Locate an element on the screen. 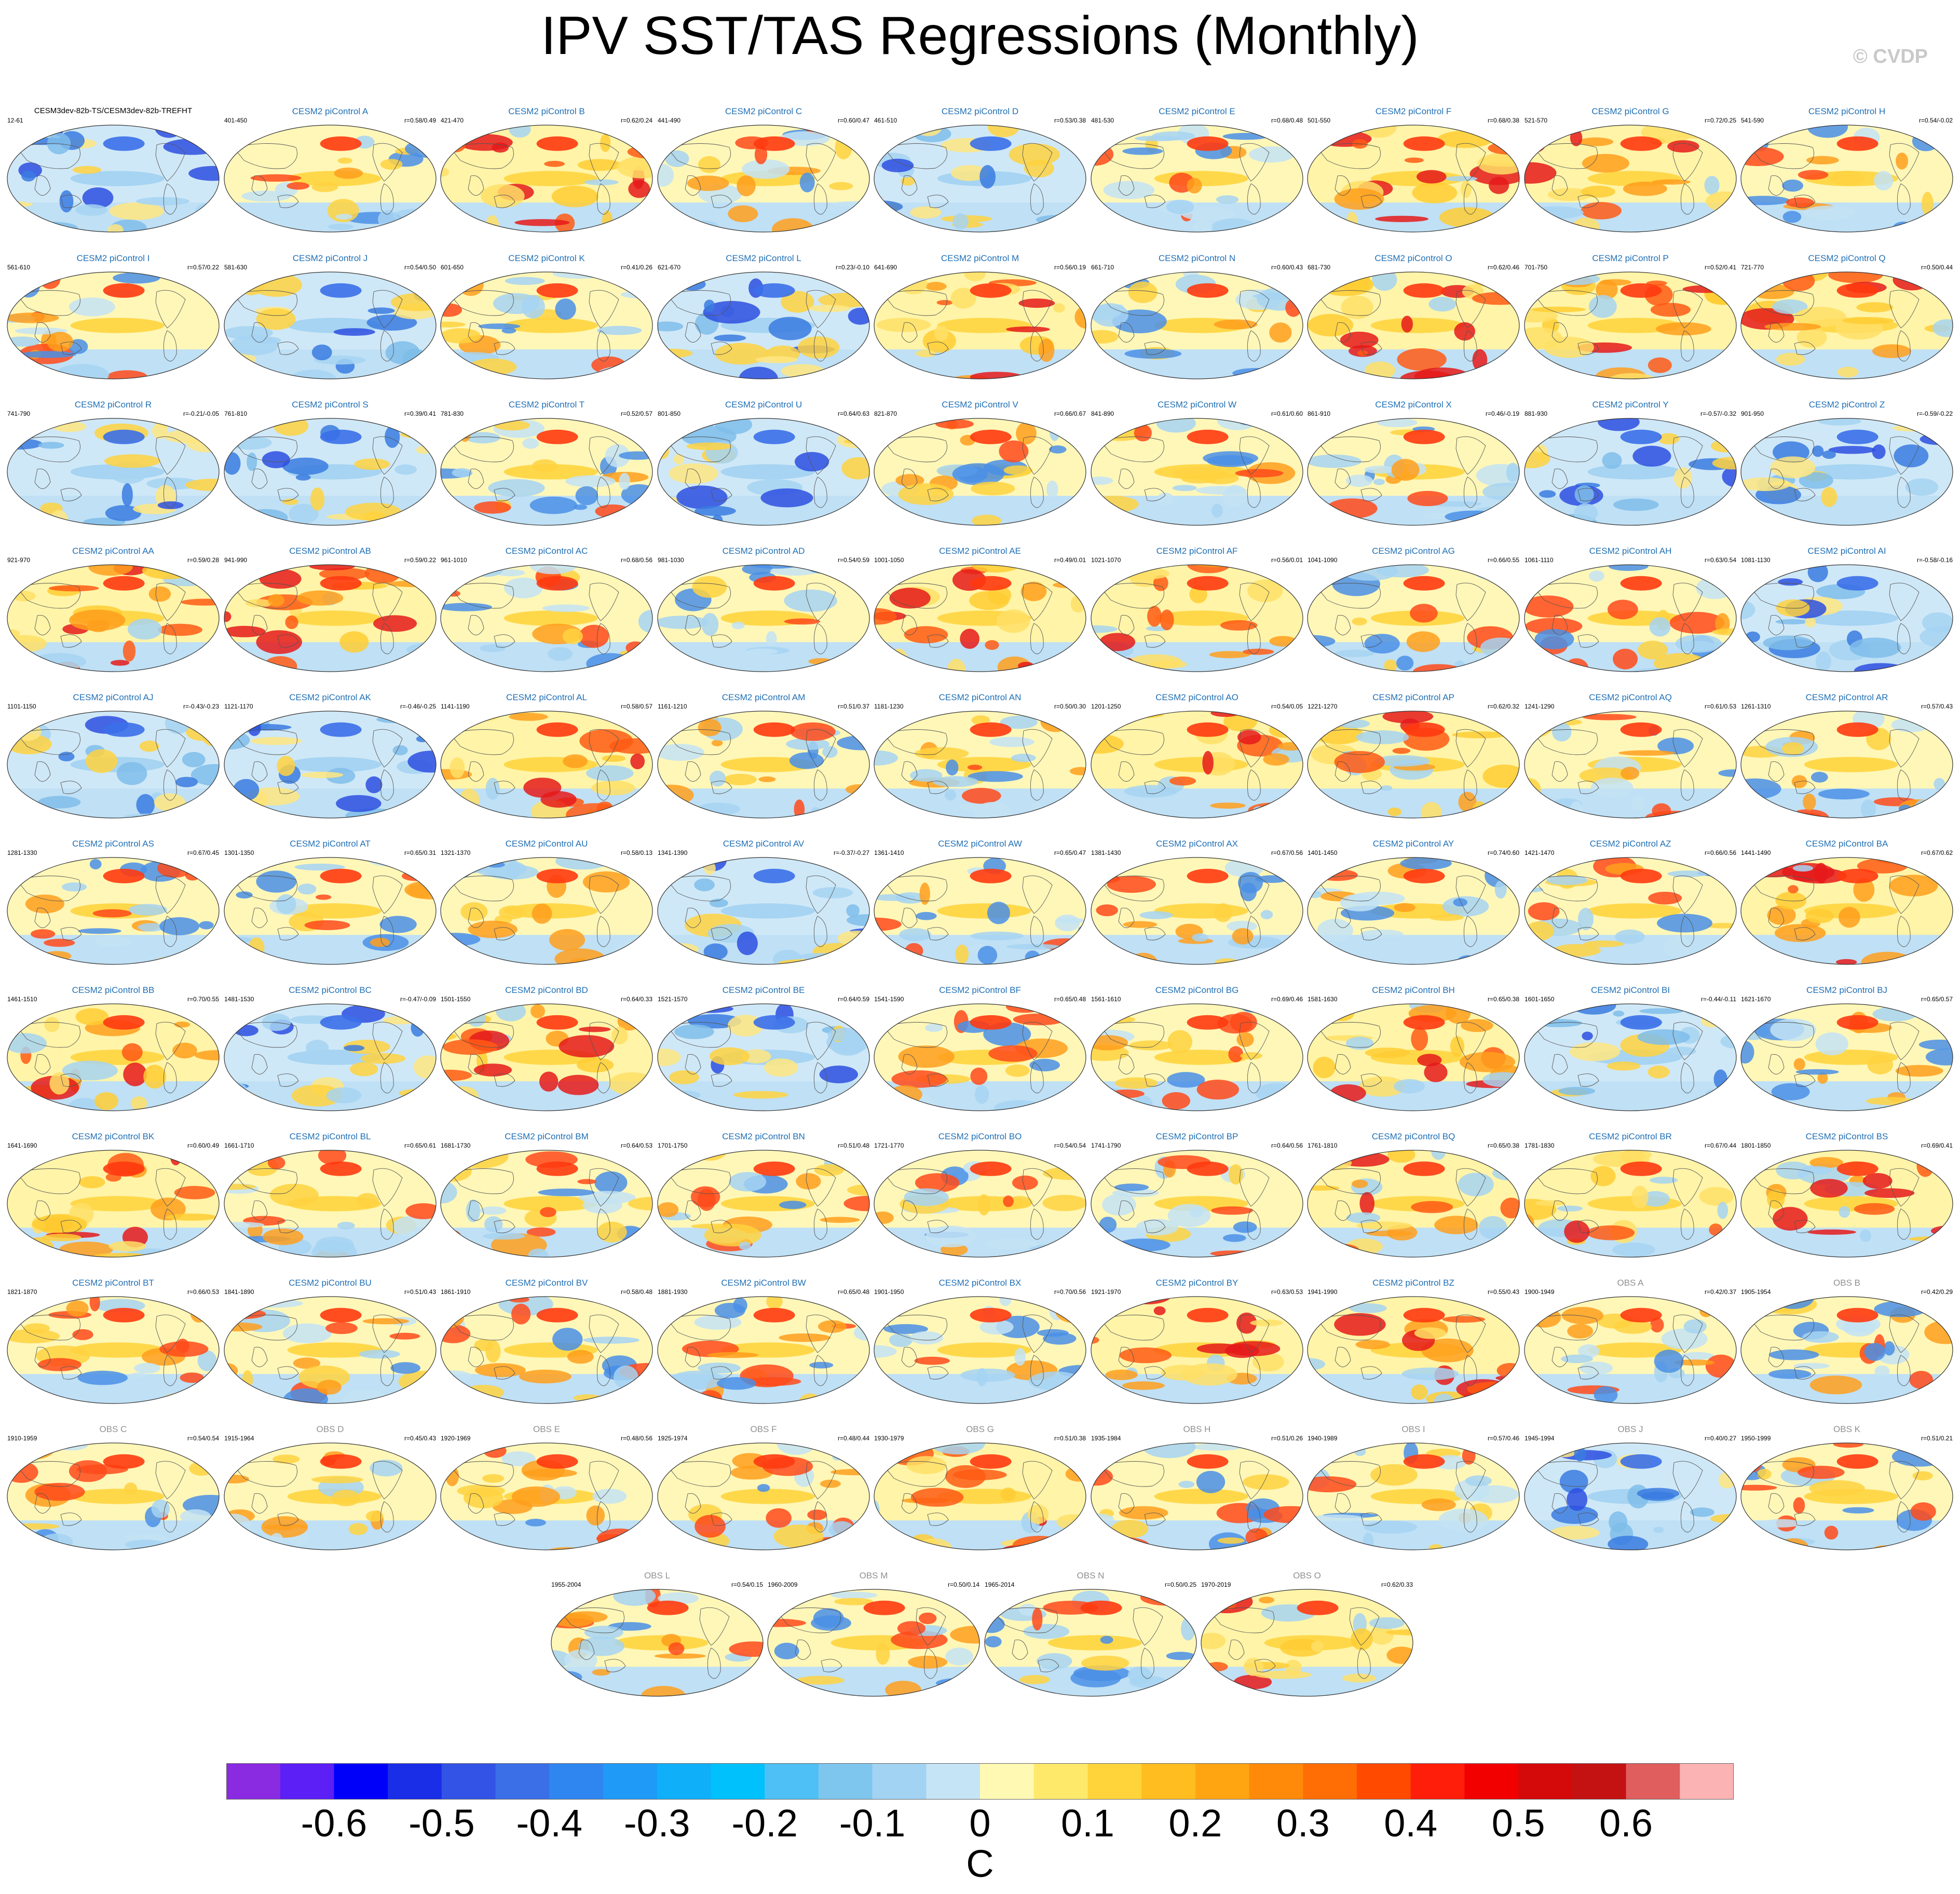  panel-title: OBS M is located at coordinates (873, 1575).